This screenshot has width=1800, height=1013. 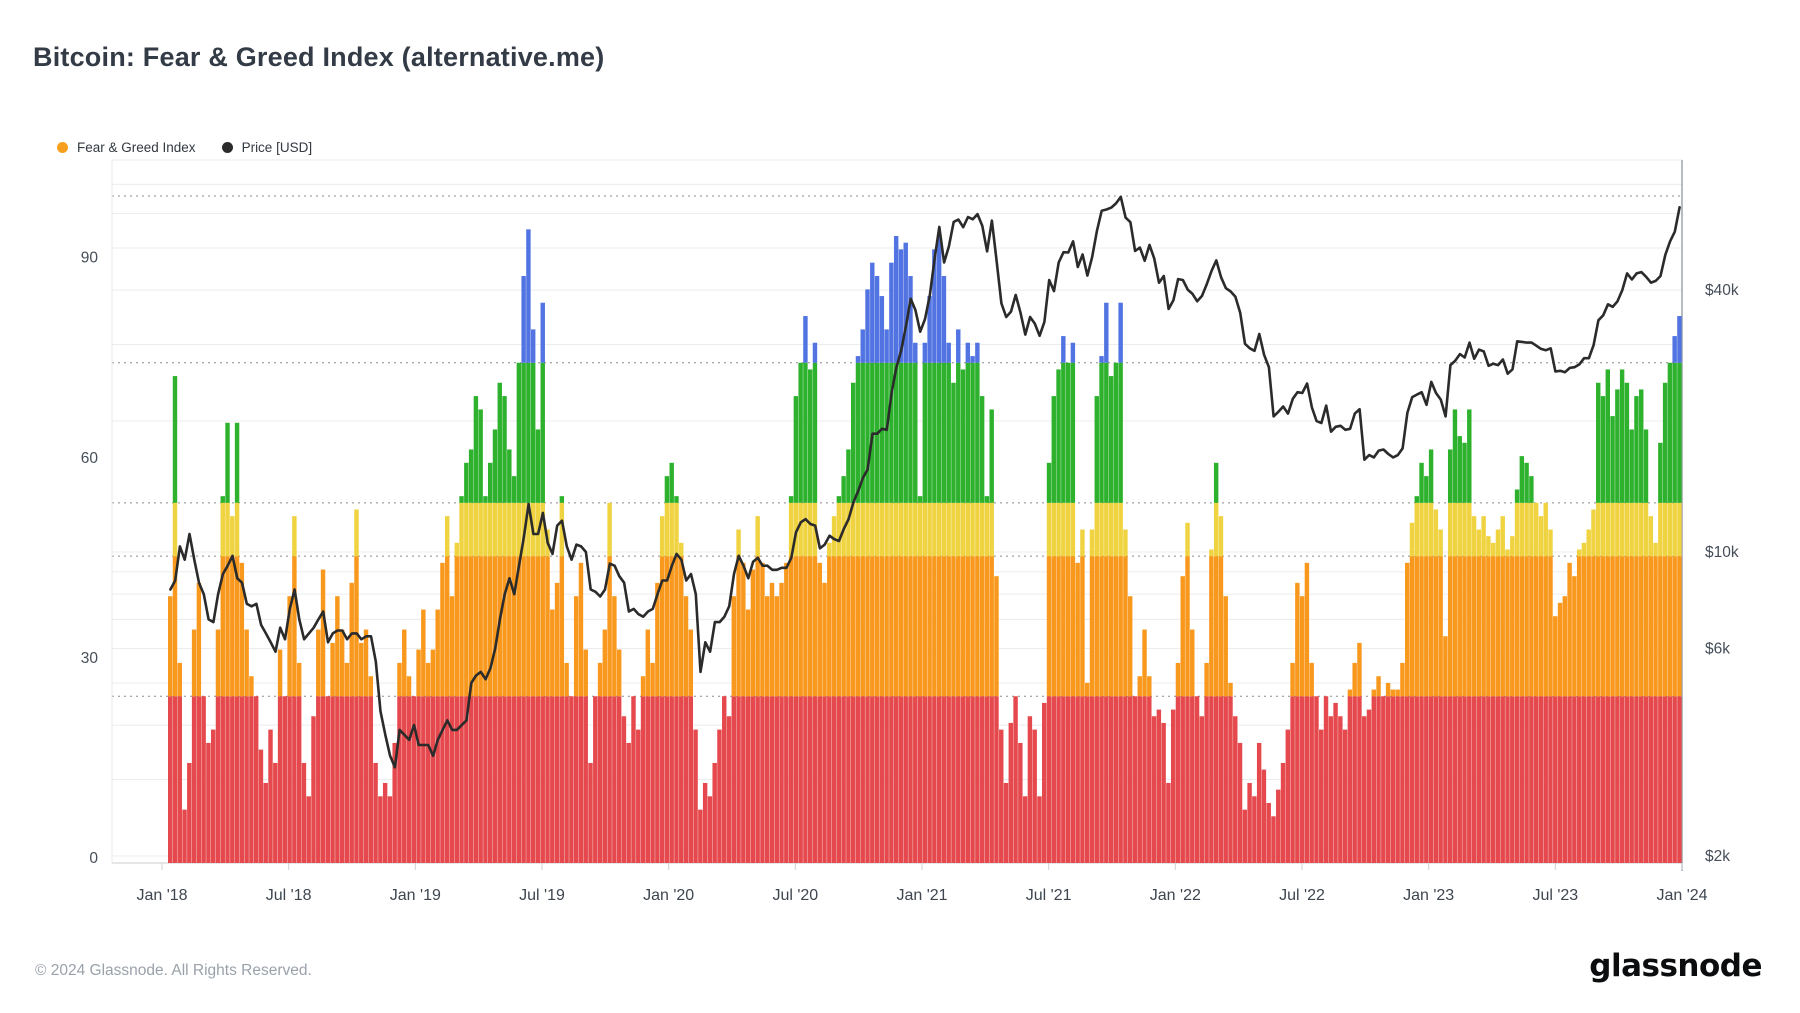 I want to click on y-axis-right-labels: $2k $6k $10k $40k, so click(x=1722, y=573).